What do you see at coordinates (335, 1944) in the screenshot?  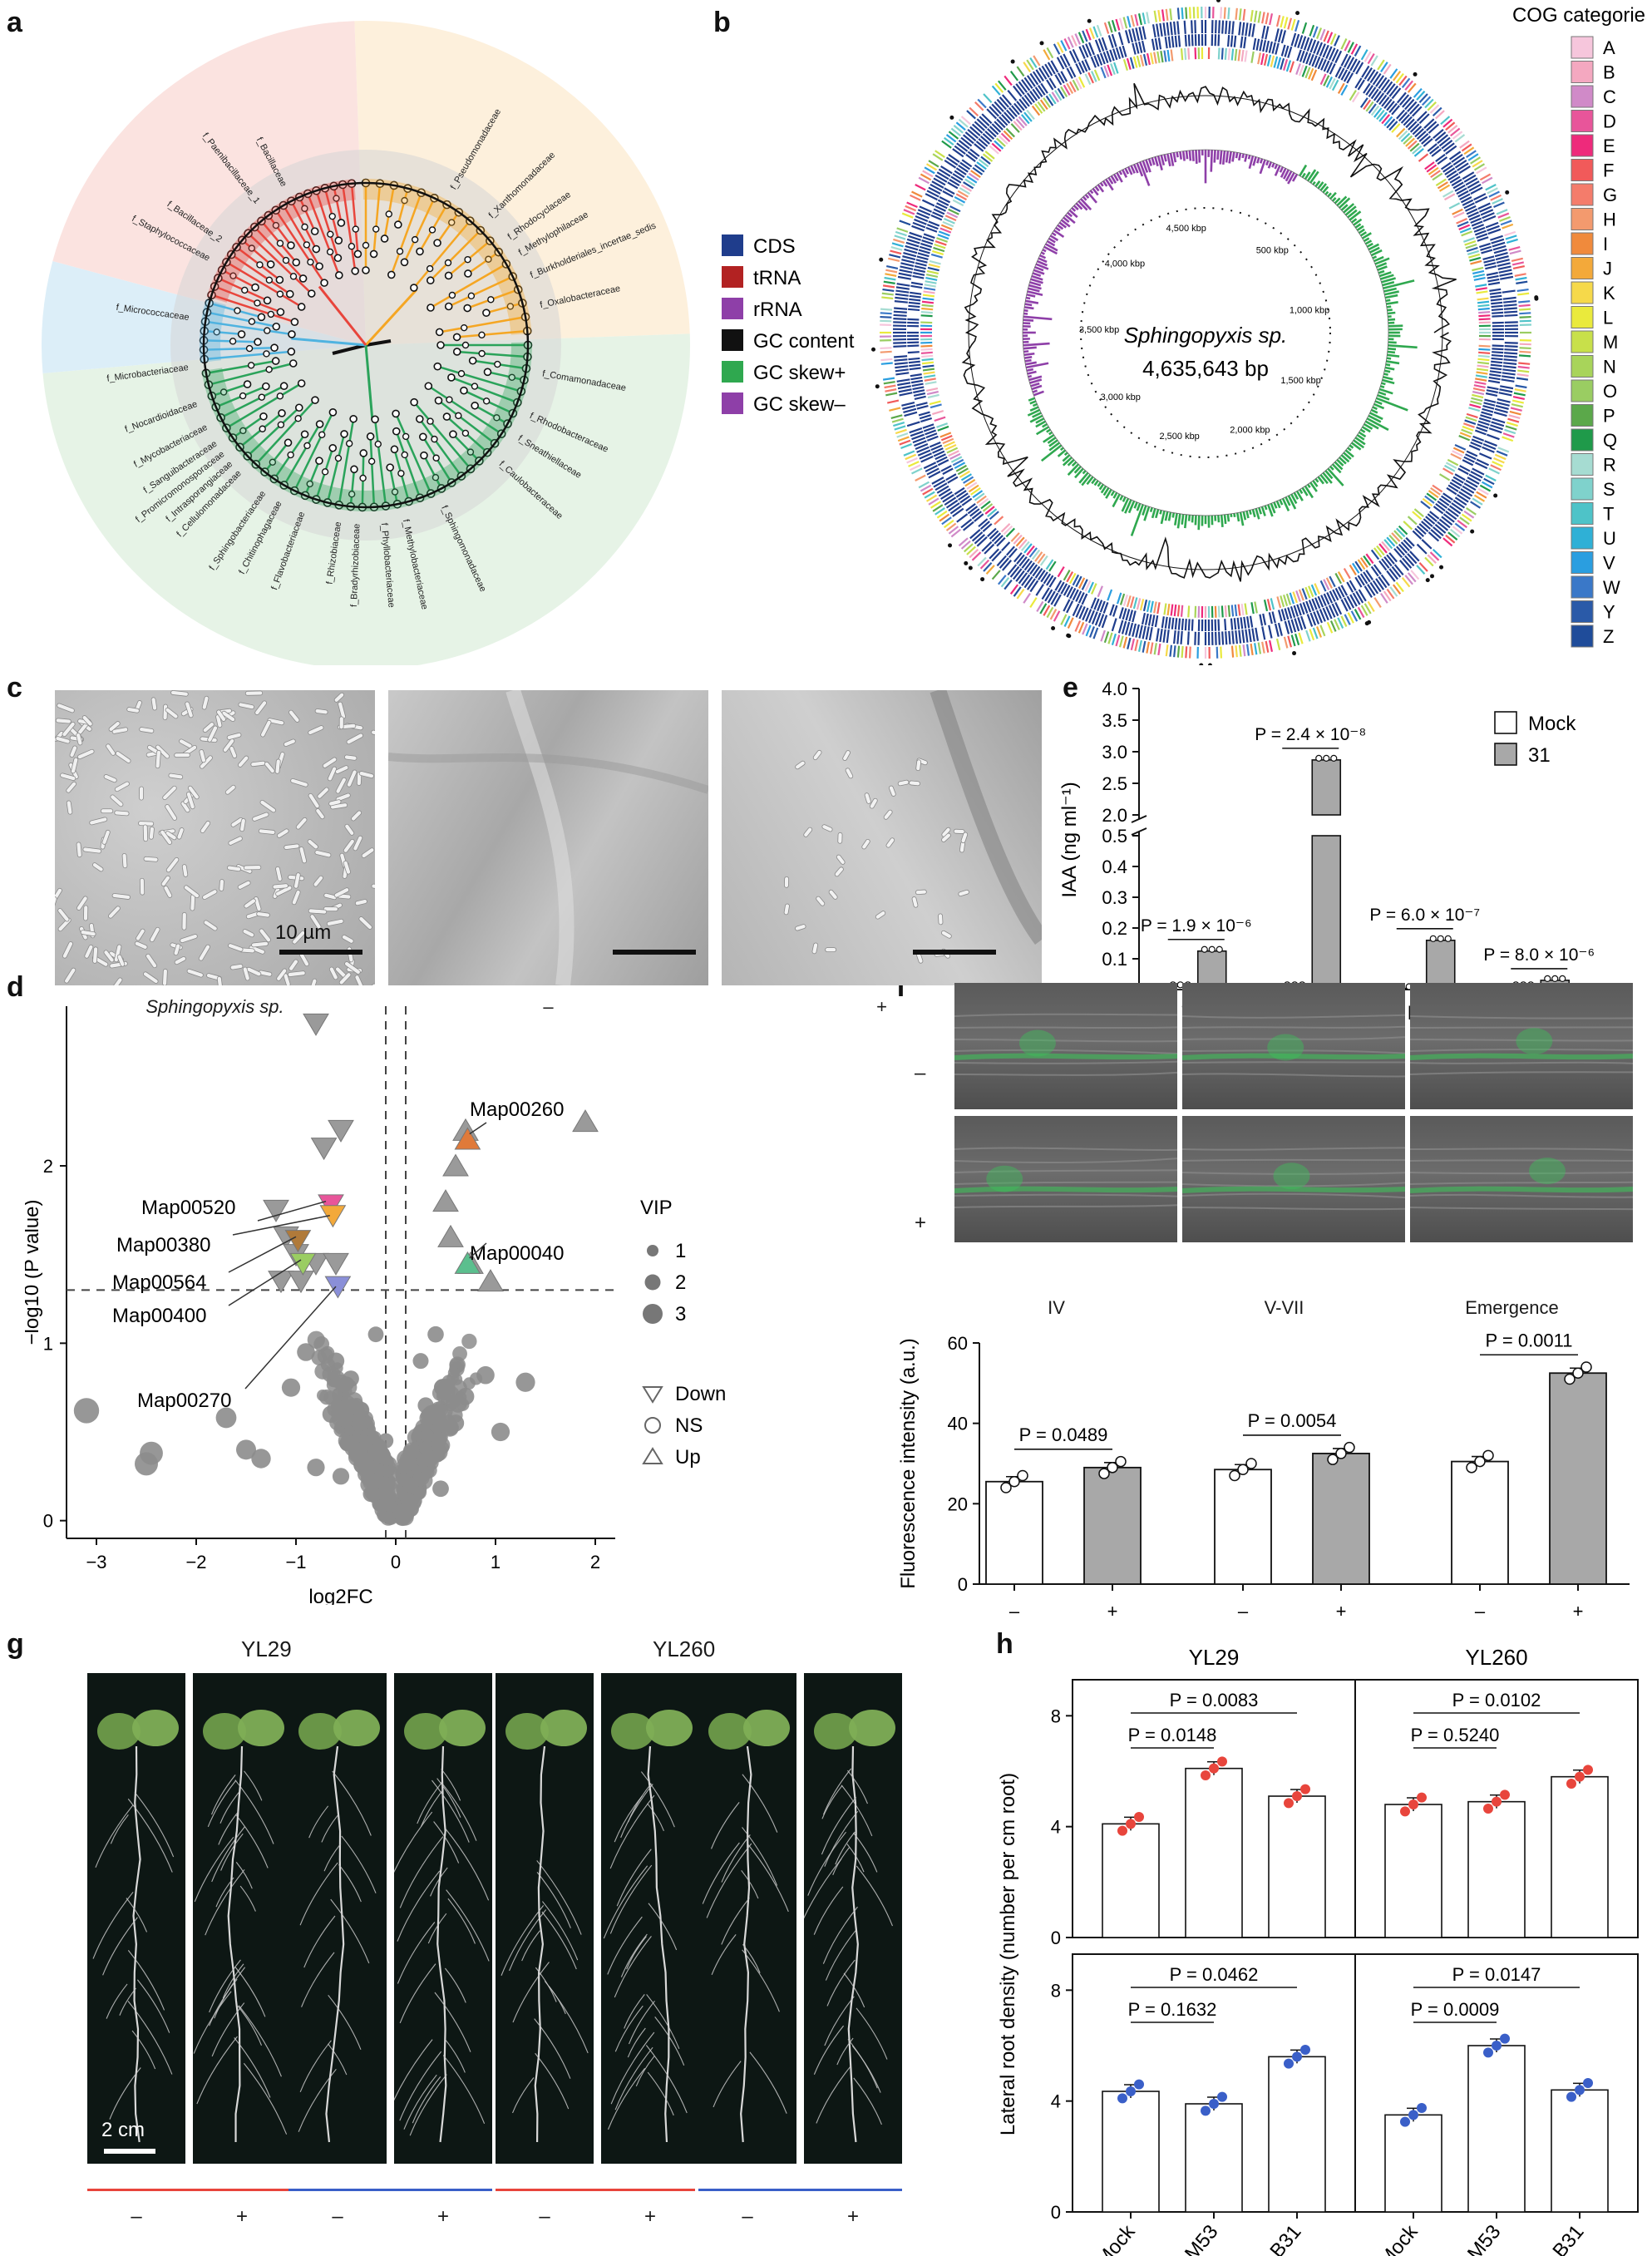 I see `primary-root` at bounding box center [335, 1944].